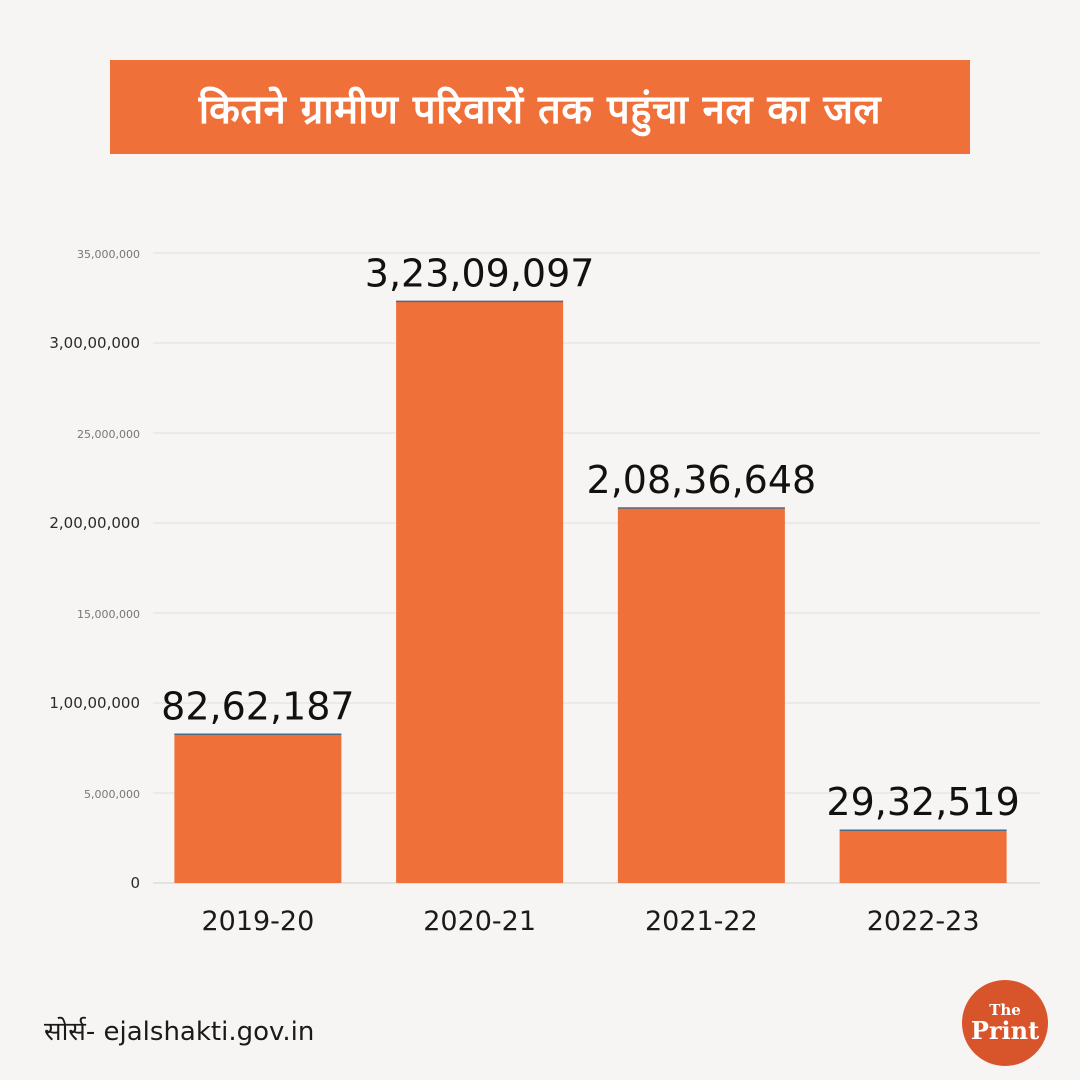 This screenshot has height=1080, width=1080. Describe the element at coordinates (480, 273) in the screenshot. I see `data-label: 3,23,09,097` at that location.